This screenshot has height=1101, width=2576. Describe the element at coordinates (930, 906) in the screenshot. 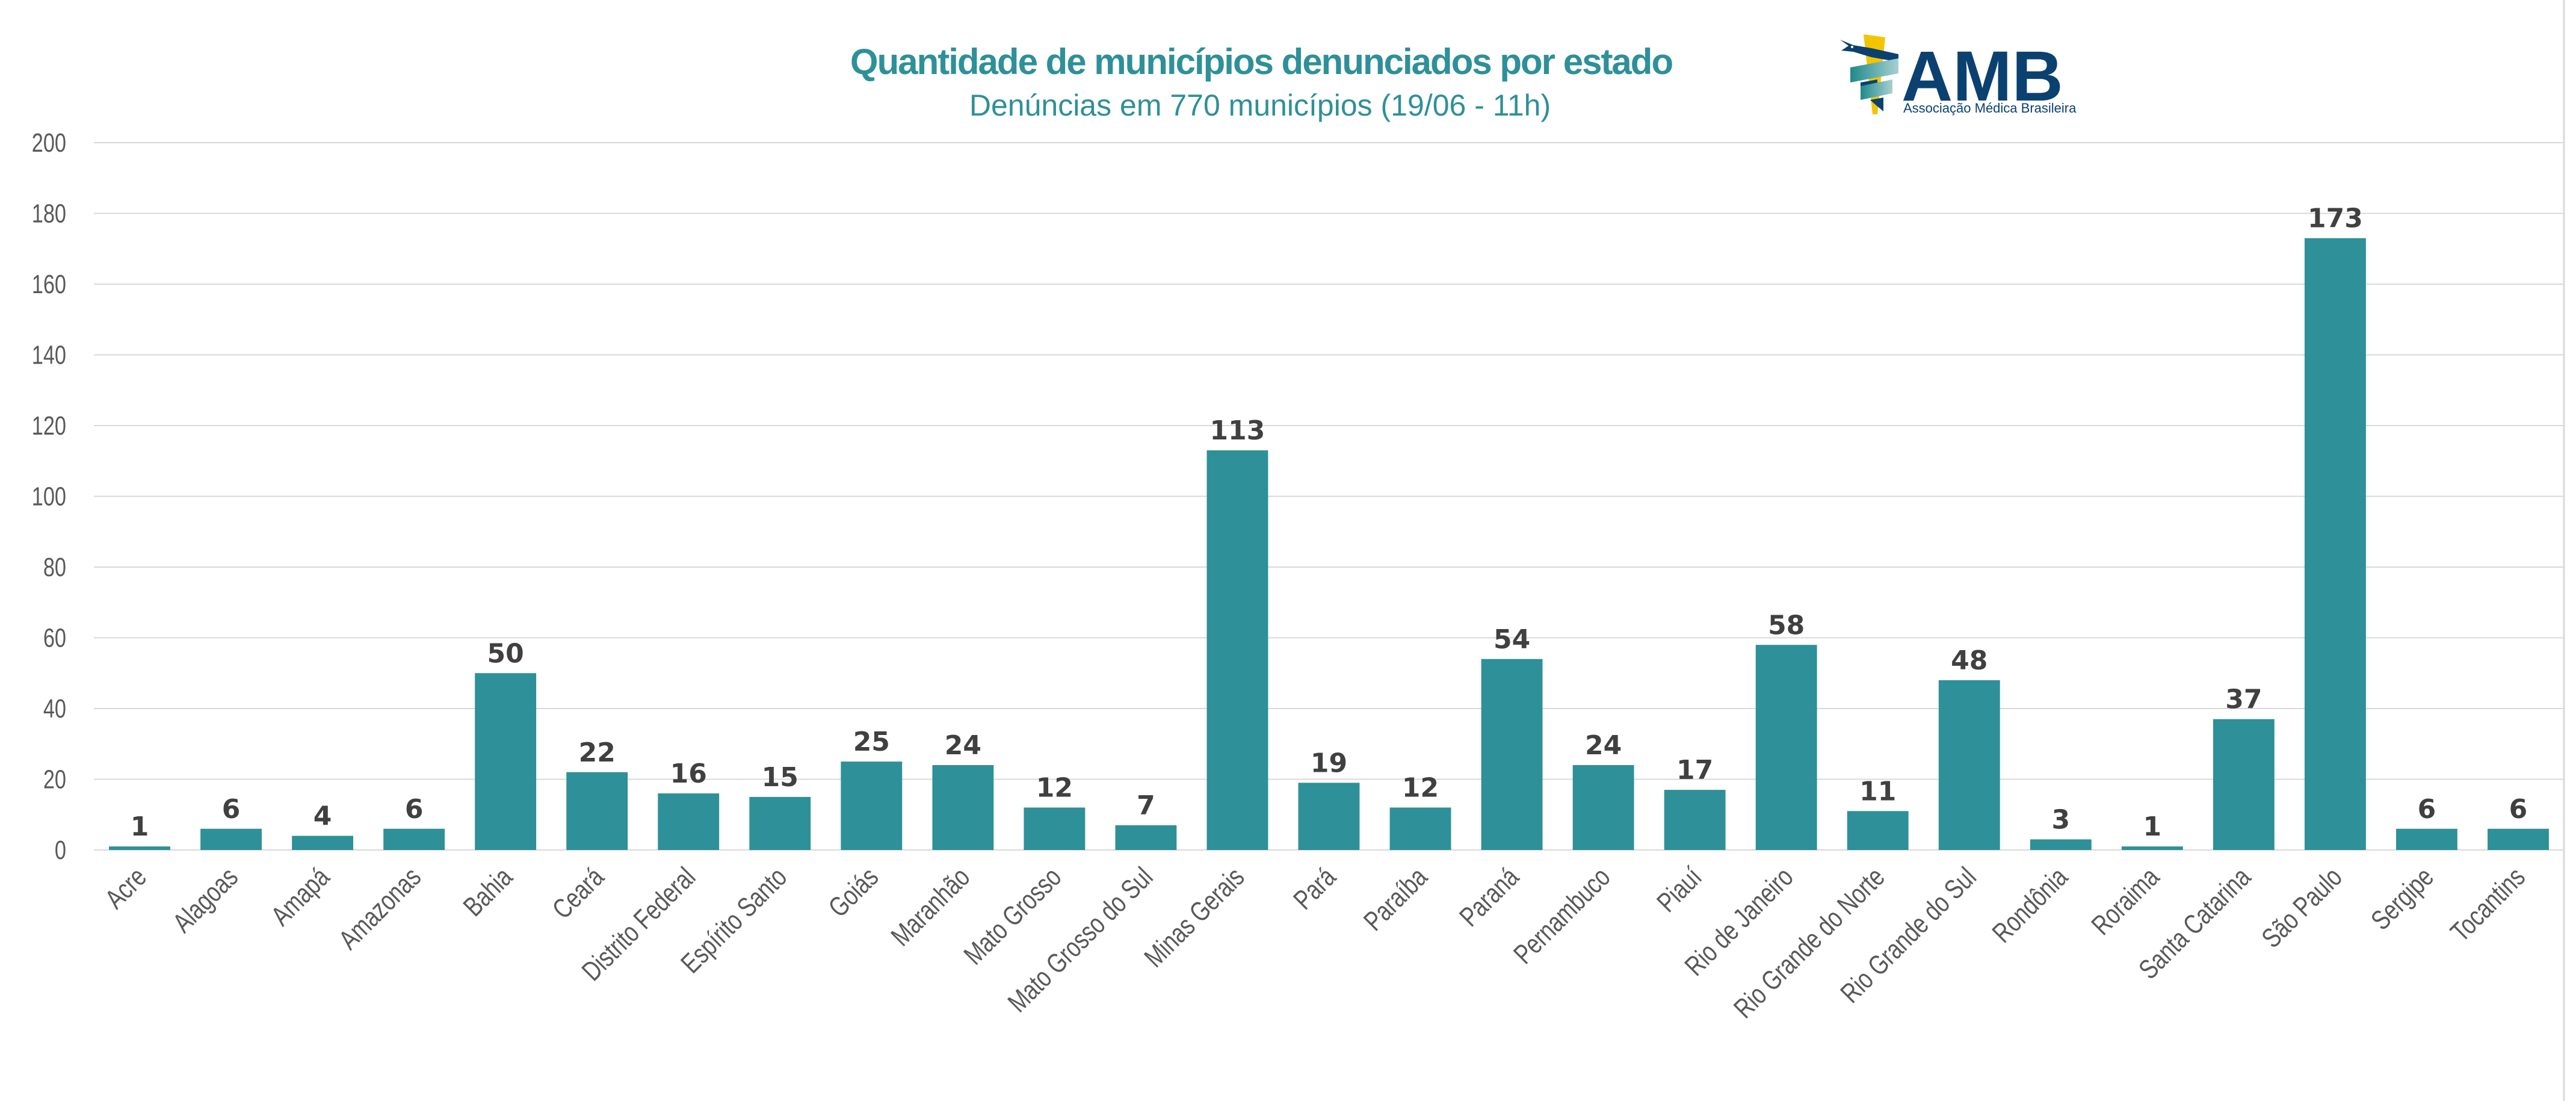

I see `x-tick-label: Maranhão` at that location.